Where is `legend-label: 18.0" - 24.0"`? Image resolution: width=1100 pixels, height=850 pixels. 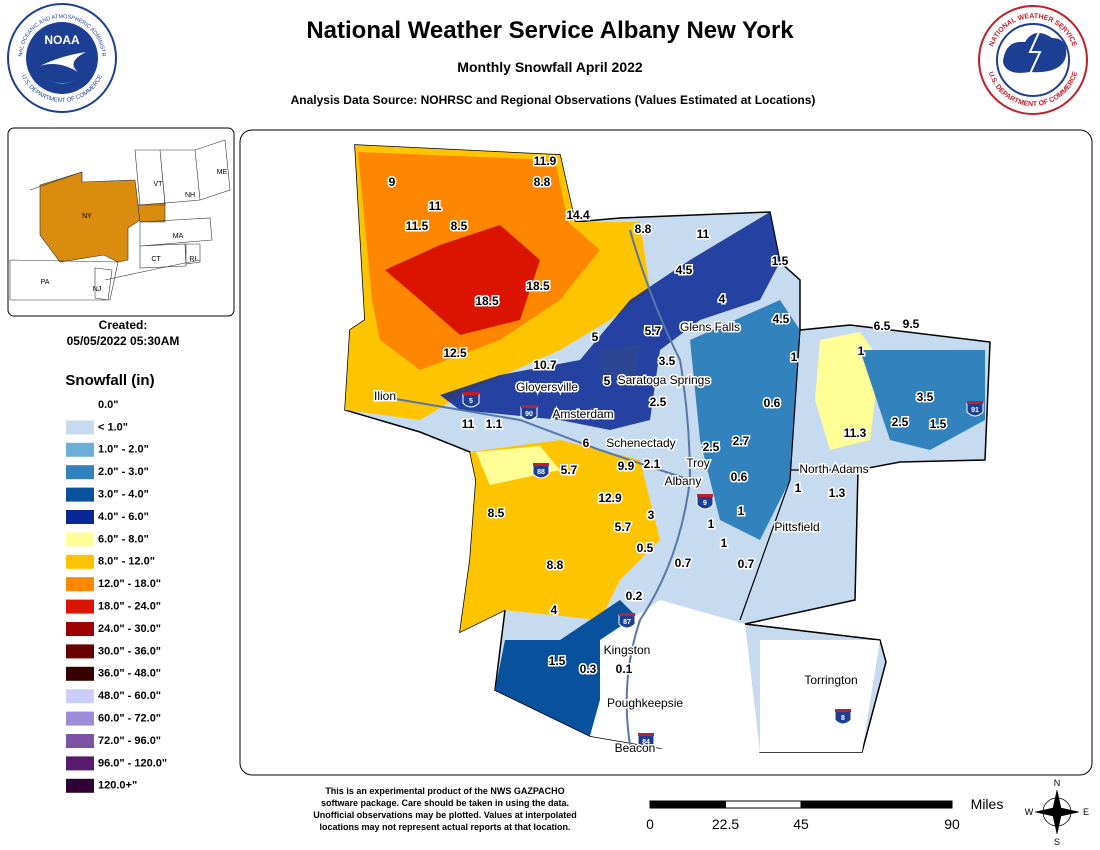
legend-label: 18.0" - 24.0" is located at coordinates (129, 607).